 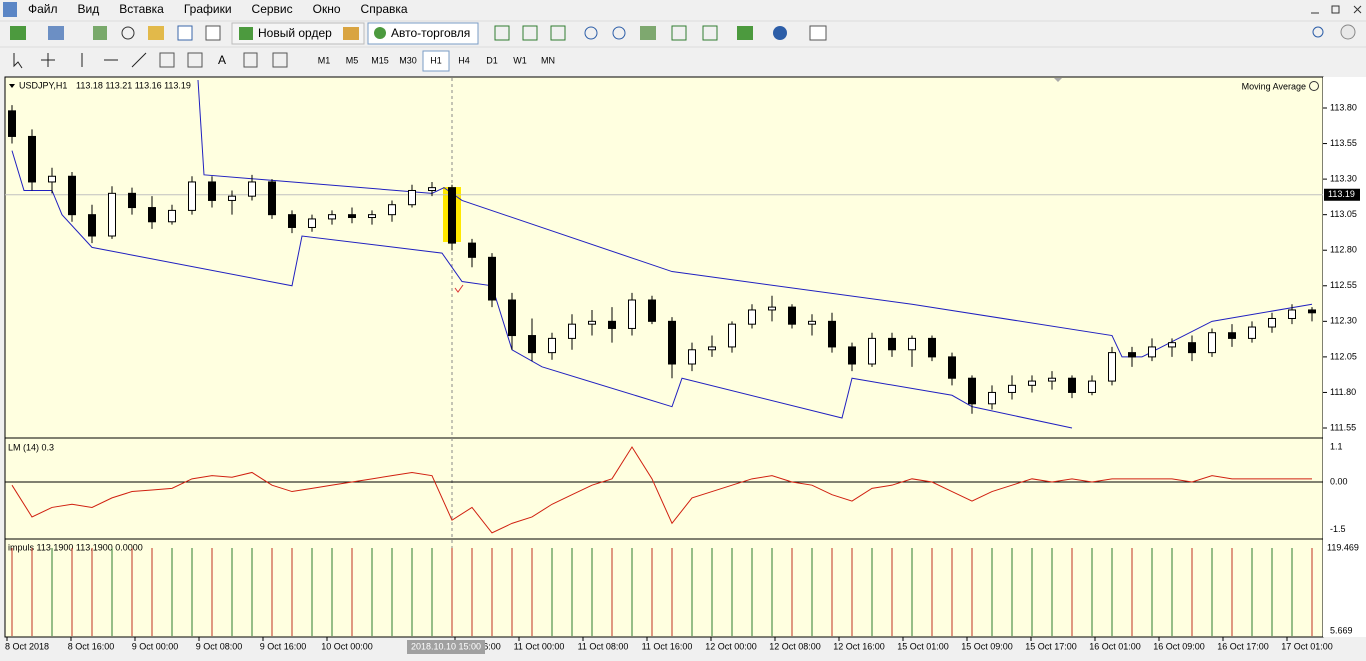 What do you see at coordinates (1343, 250) in the screenshot?
I see `y-tick-label: 112.80` at bounding box center [1343, 250].